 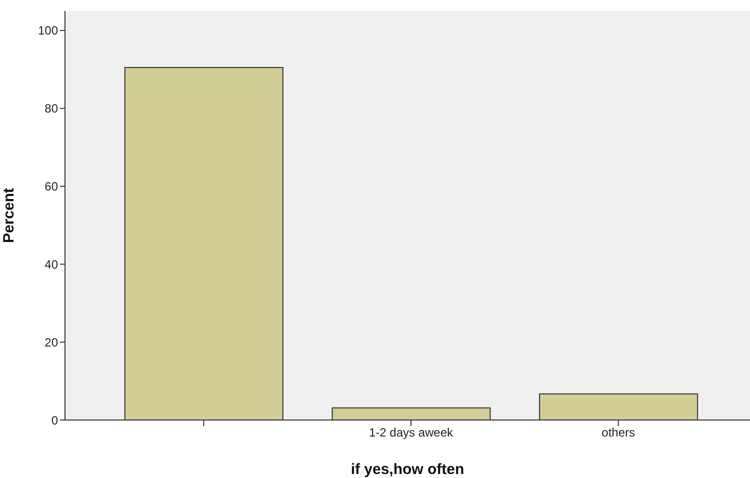 I want to click on x-axis-title: if yes,how often, so click(x=407, y=469).